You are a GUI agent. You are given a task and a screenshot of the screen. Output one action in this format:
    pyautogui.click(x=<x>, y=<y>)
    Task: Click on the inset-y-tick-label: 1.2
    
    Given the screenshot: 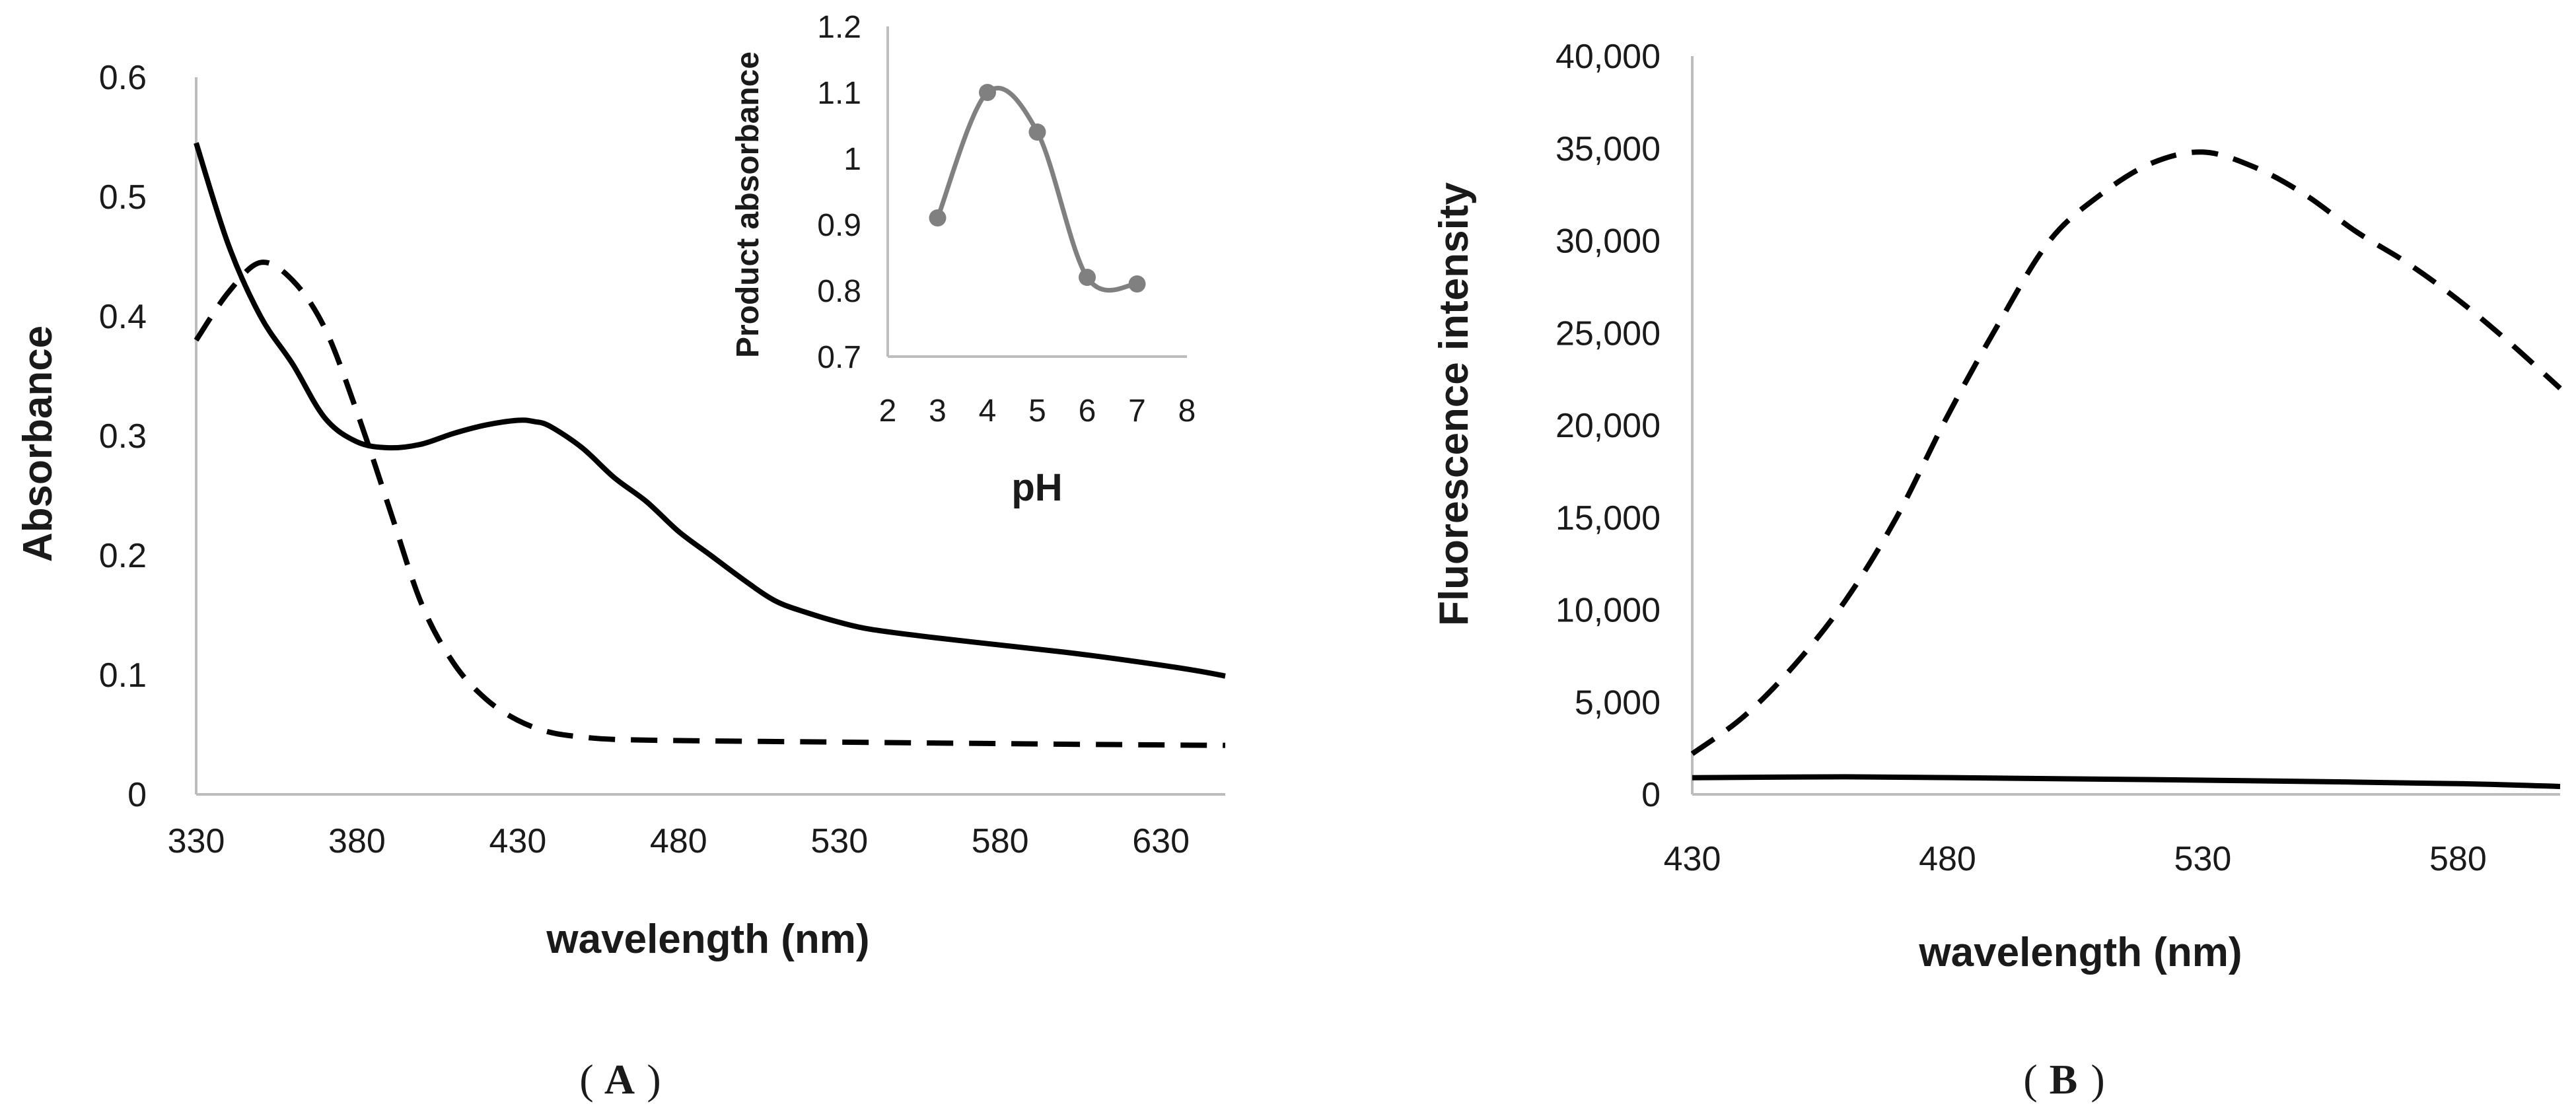 What is the action you would take?
    pyautogui.click(x=839, y=27)
    